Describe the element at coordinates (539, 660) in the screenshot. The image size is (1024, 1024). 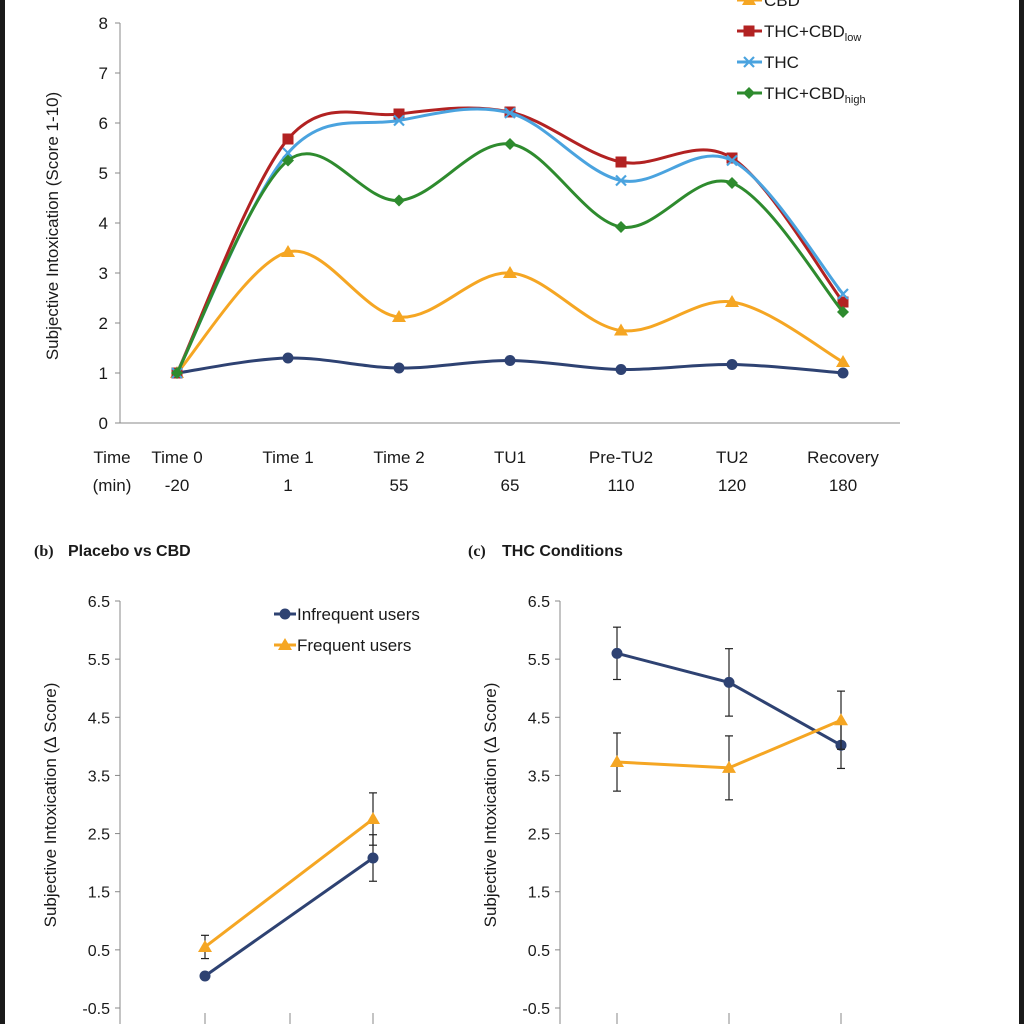
I see `panel-c-y-tick-label: 5.5` at that location.